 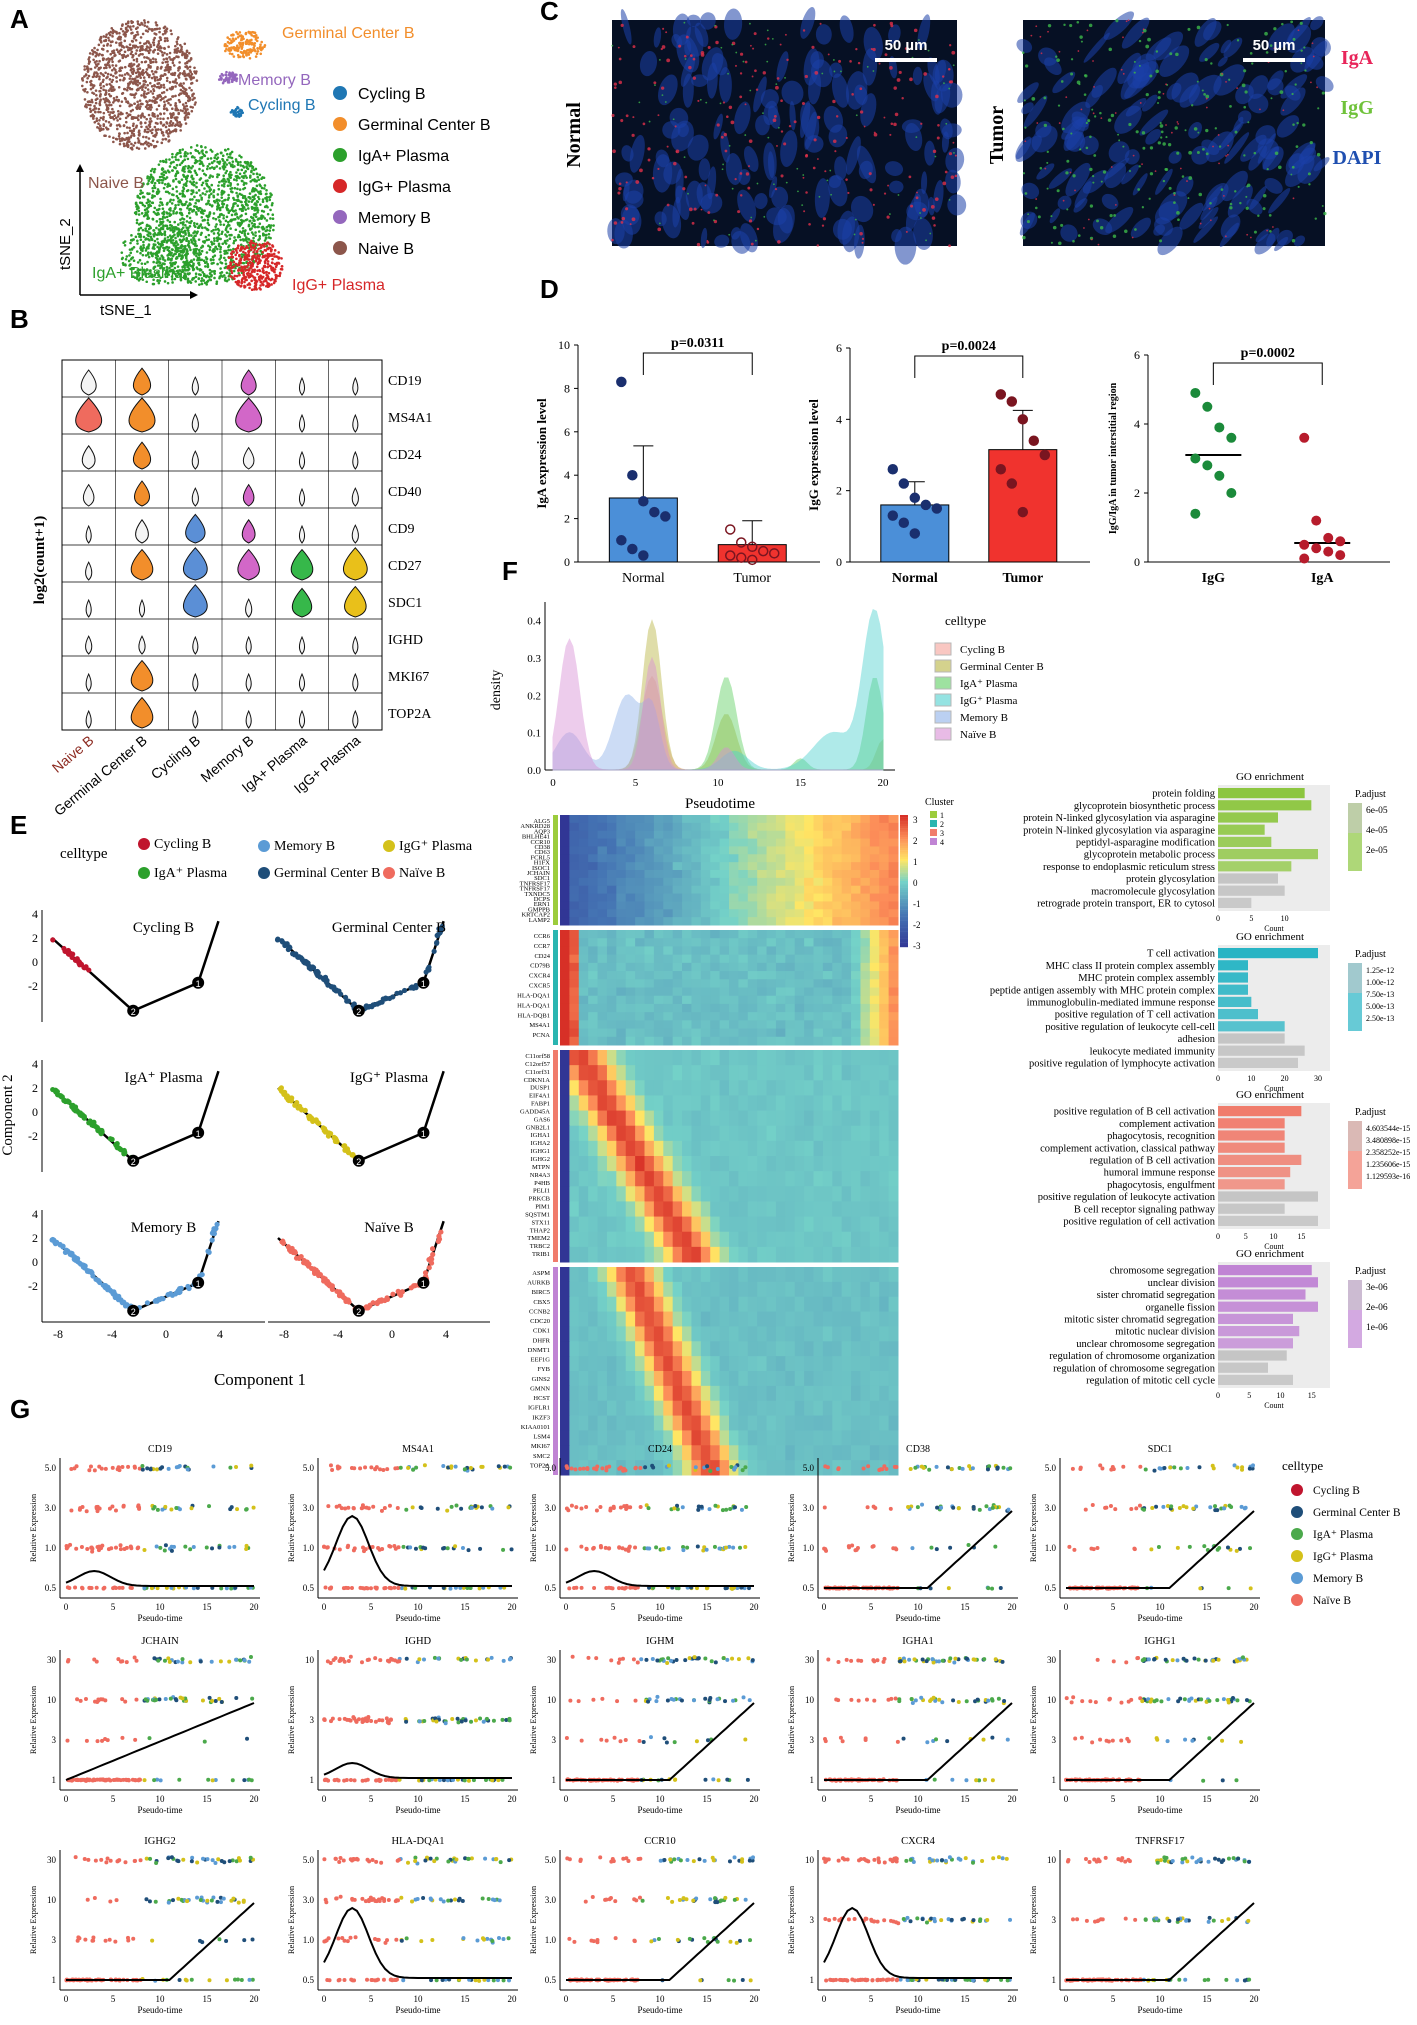 I want to click on legend-swatch, so click(x=144, y=873).